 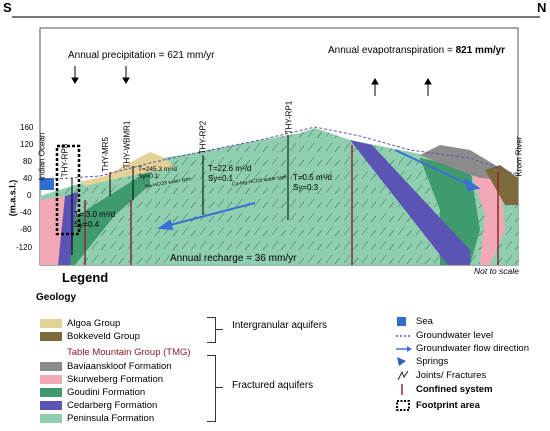 I want to click on north-label: N, so click(x=542, y=7).